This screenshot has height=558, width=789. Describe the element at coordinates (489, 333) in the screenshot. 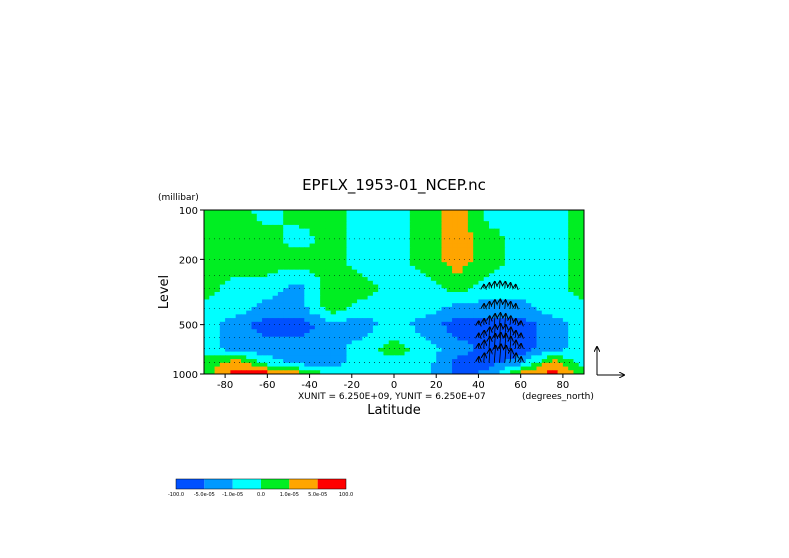

I see `flux-vector` at that location.